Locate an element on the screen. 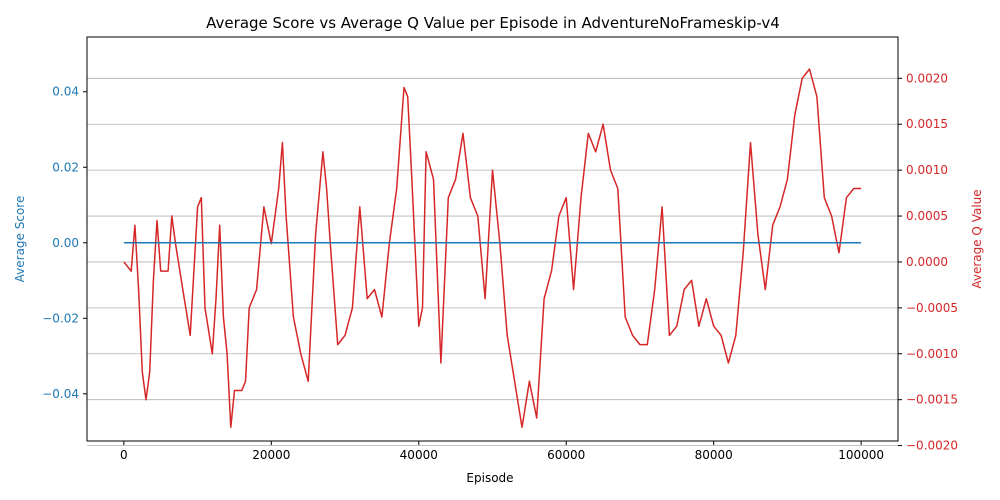 The width and height of the screenshot is (1000, 500). x-tick-label: 80000 is located at coordinates (714, 455).